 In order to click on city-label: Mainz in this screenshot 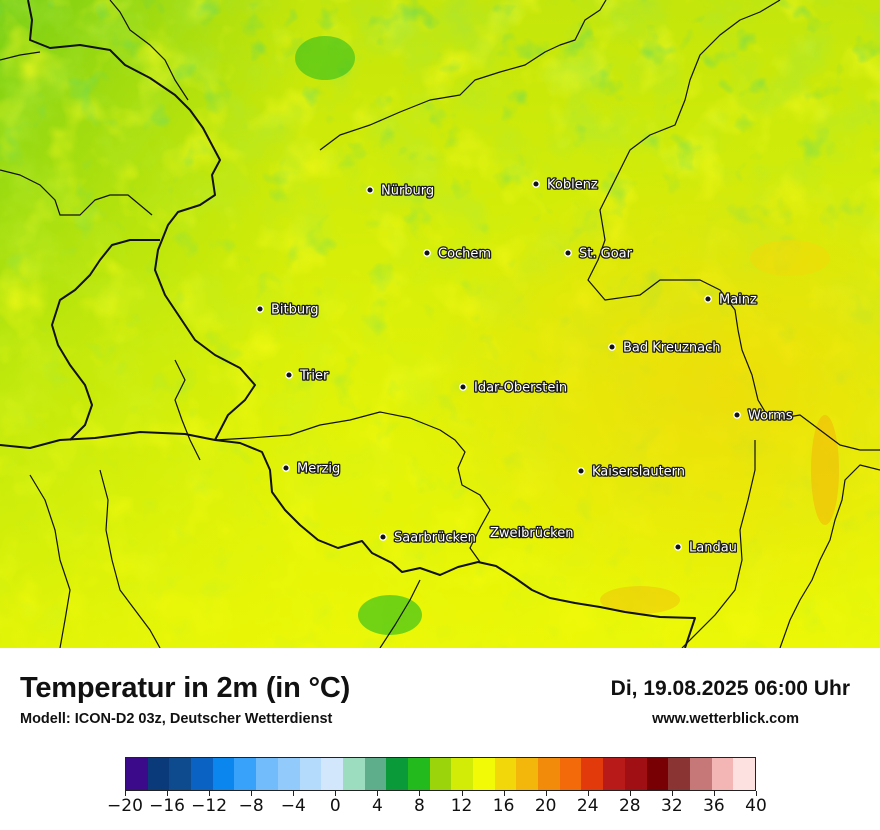, I will do `click(738, 300)`.